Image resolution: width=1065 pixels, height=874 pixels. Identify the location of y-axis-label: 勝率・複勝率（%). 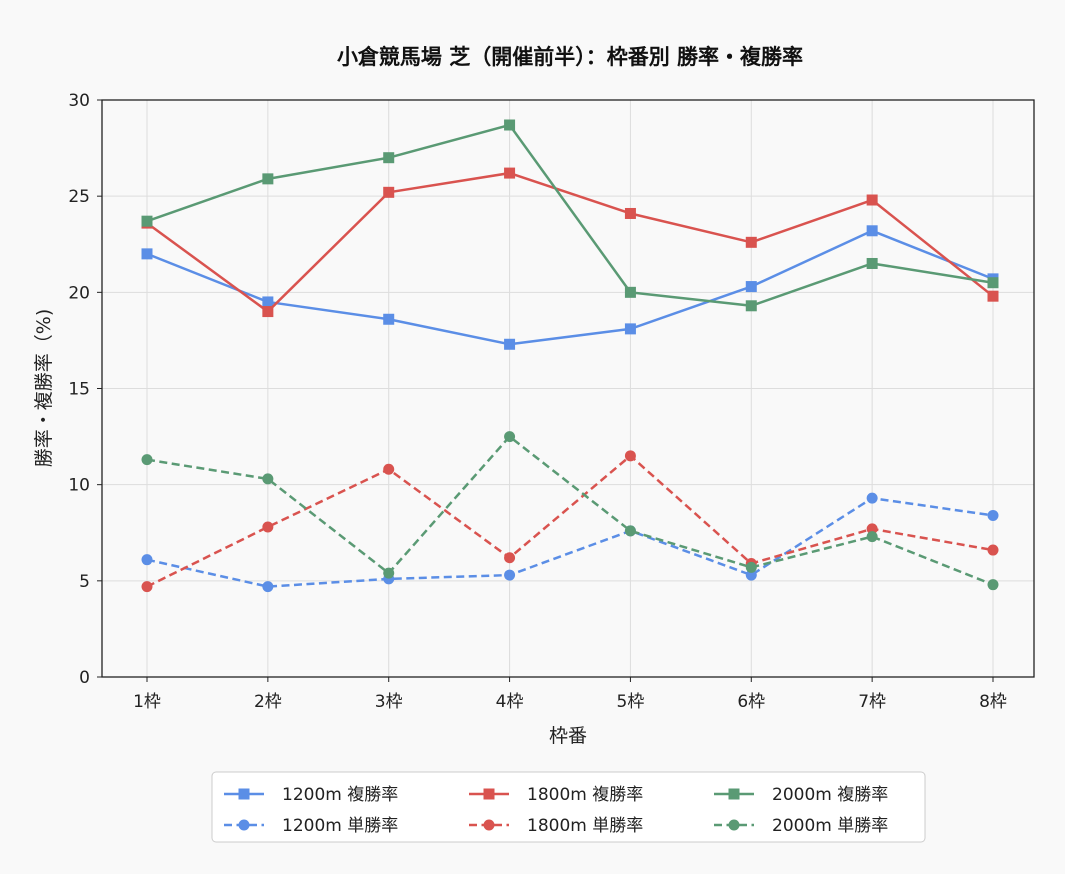
(44, 388).